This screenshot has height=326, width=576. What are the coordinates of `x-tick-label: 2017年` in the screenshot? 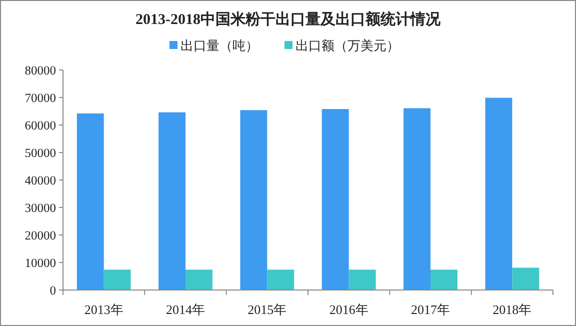 It's located at (430, 309).